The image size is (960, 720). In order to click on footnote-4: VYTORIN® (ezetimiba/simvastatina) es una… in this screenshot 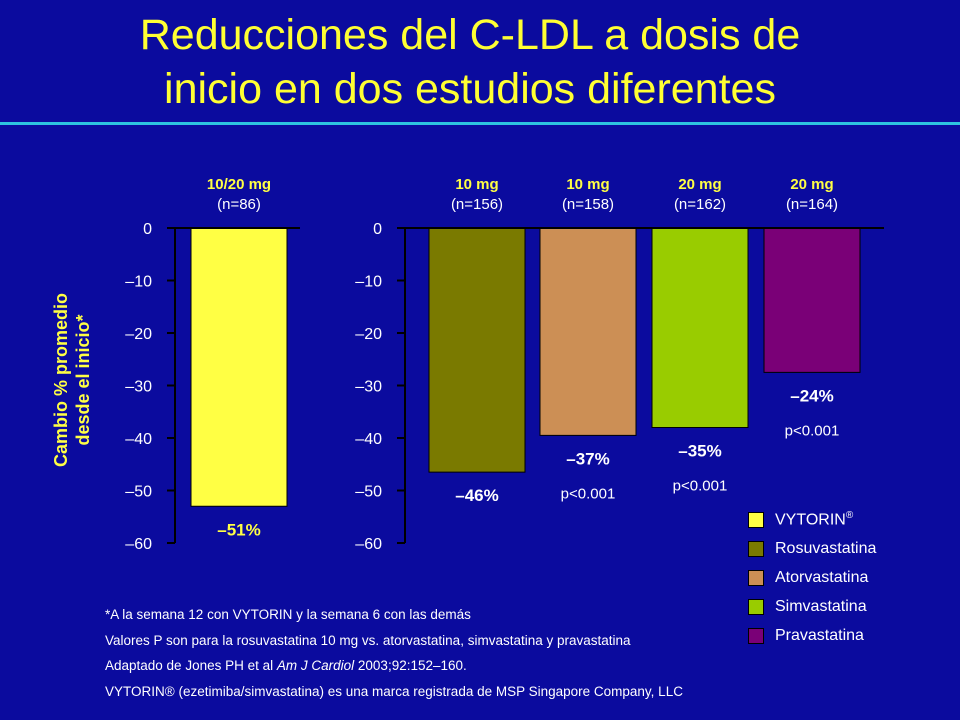, I will do `click(394, 691)`.